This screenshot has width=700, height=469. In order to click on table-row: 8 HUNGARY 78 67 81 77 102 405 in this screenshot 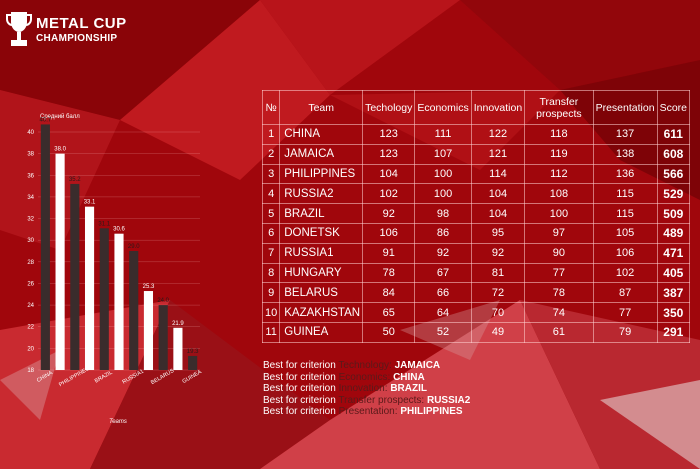, I will do `click(476, 273)`.